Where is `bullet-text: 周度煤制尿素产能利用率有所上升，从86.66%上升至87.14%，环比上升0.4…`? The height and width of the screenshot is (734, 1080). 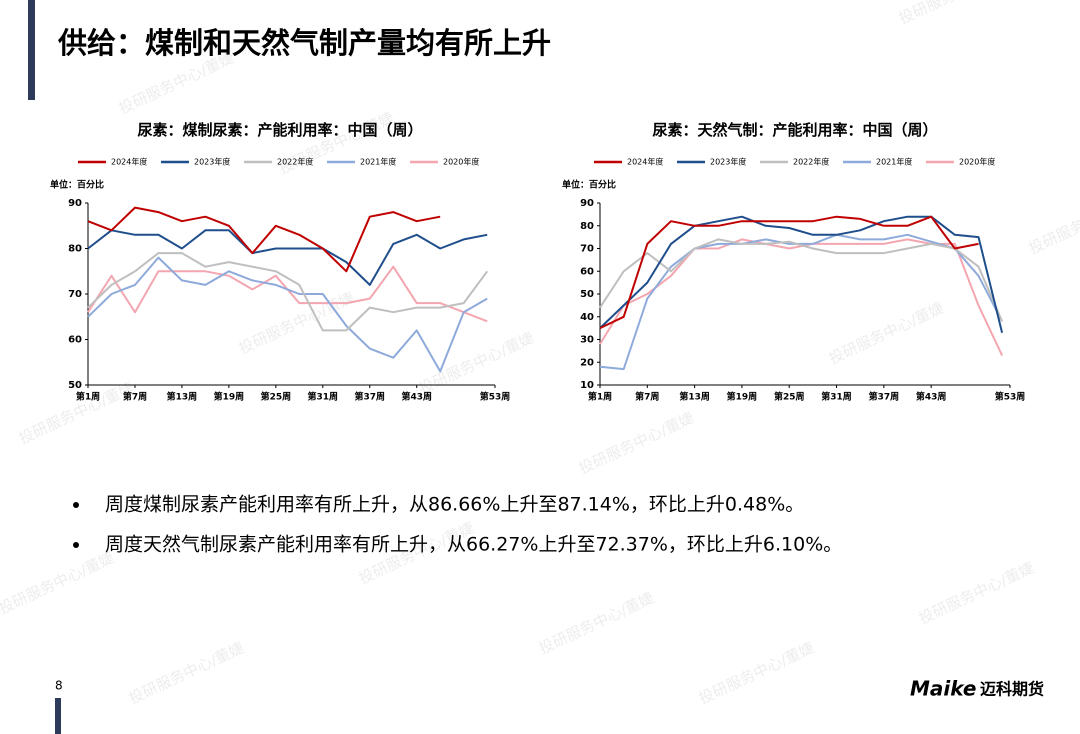
bullet-text: 周度煤制尿素产能利用率有所上升，从86.66%上升至87.14%，环比上升0.4… is located at coordinates (454, 505).